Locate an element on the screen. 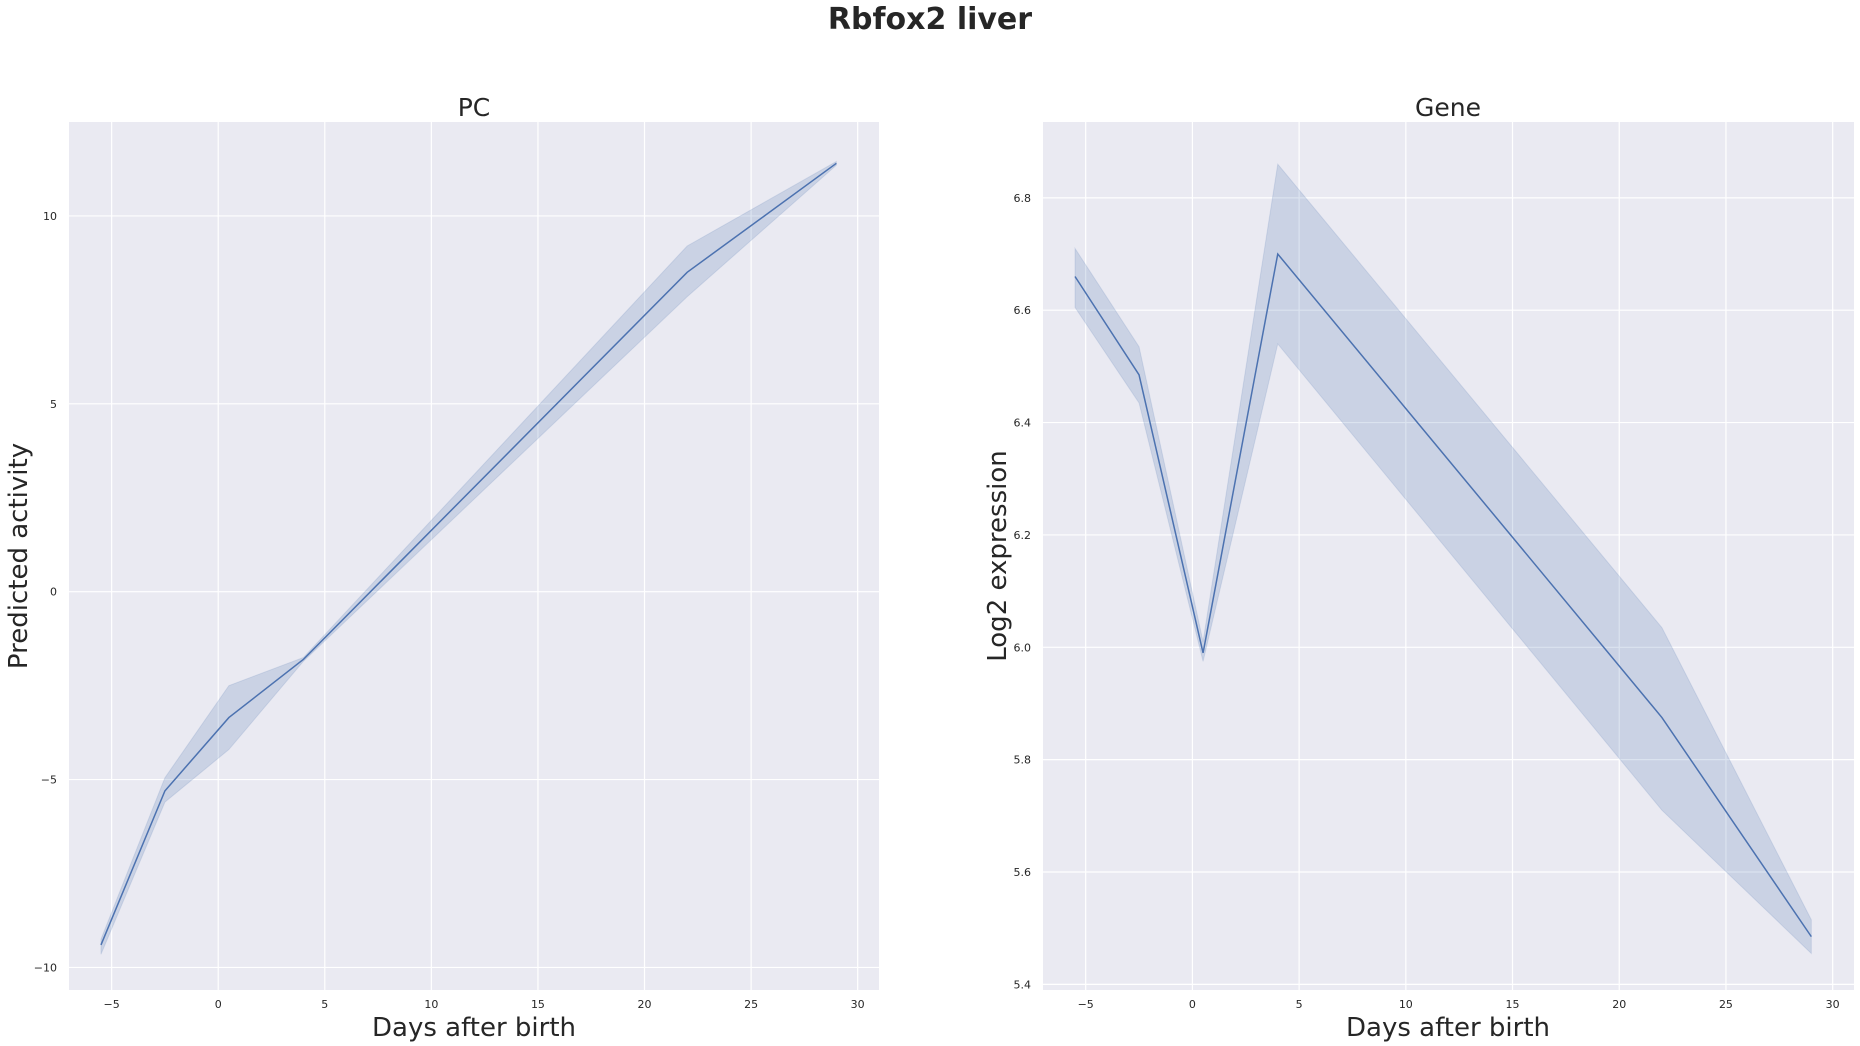 Image resolution: width=1860 pixels, height=1046 pixels. x-ticks-gene: −5 0 5 10 15 20 25 30 is located at coordinates (1459, 1004).